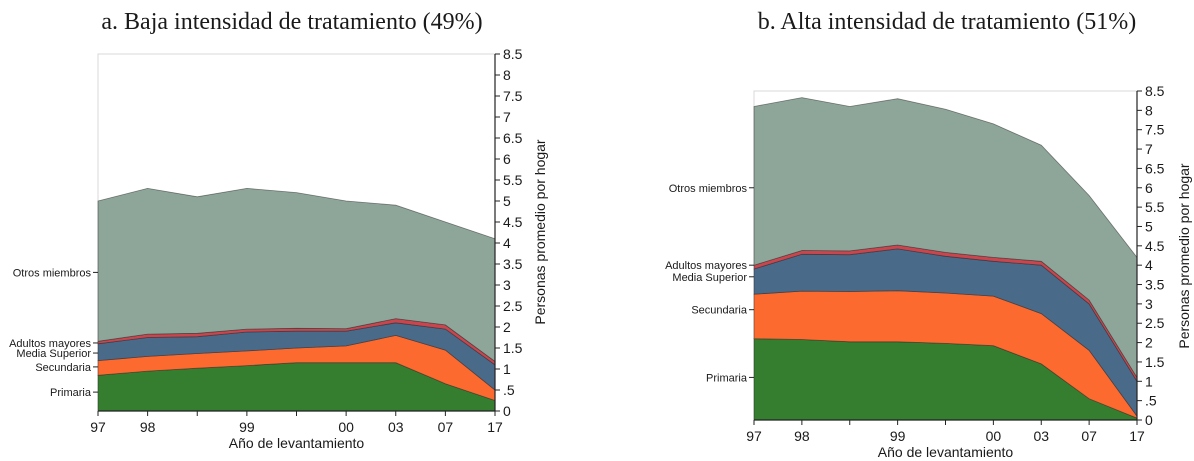 Image resolution: width=1194 pixels, height=461 pixels. I want to click on chart-title: b. Alta intensidad de tratamiento (51%), so click(947, 22).